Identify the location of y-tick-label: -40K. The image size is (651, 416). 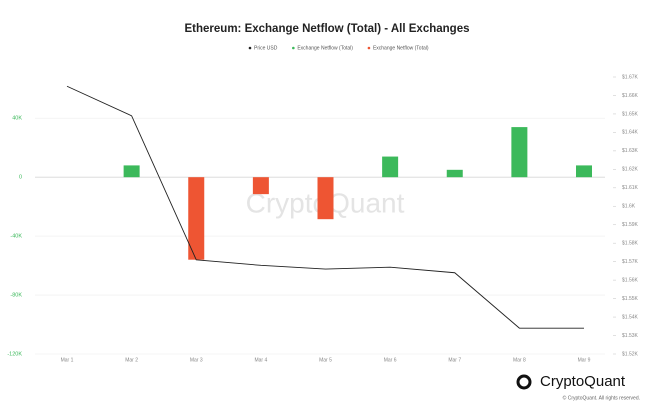
(16, 237).